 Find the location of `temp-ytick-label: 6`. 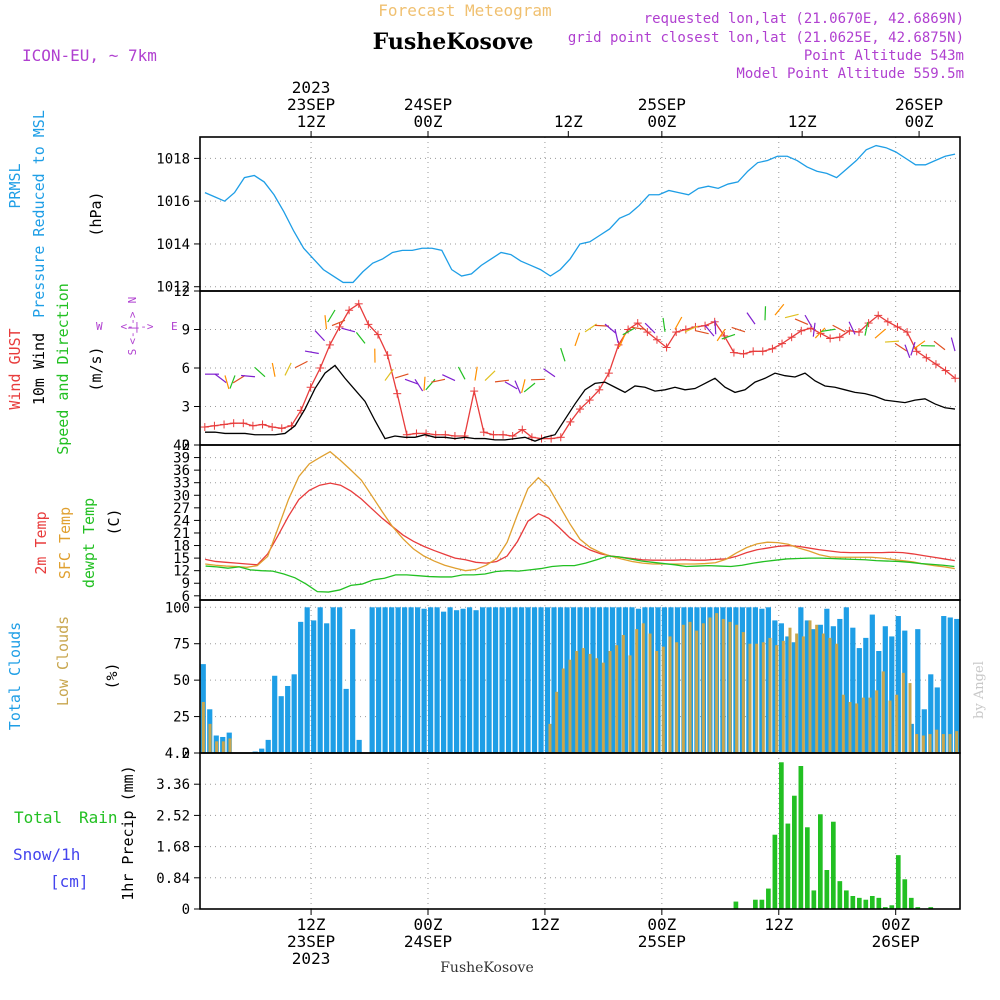

temp-ytick-label: 6 is located at coordinates (186, 597).